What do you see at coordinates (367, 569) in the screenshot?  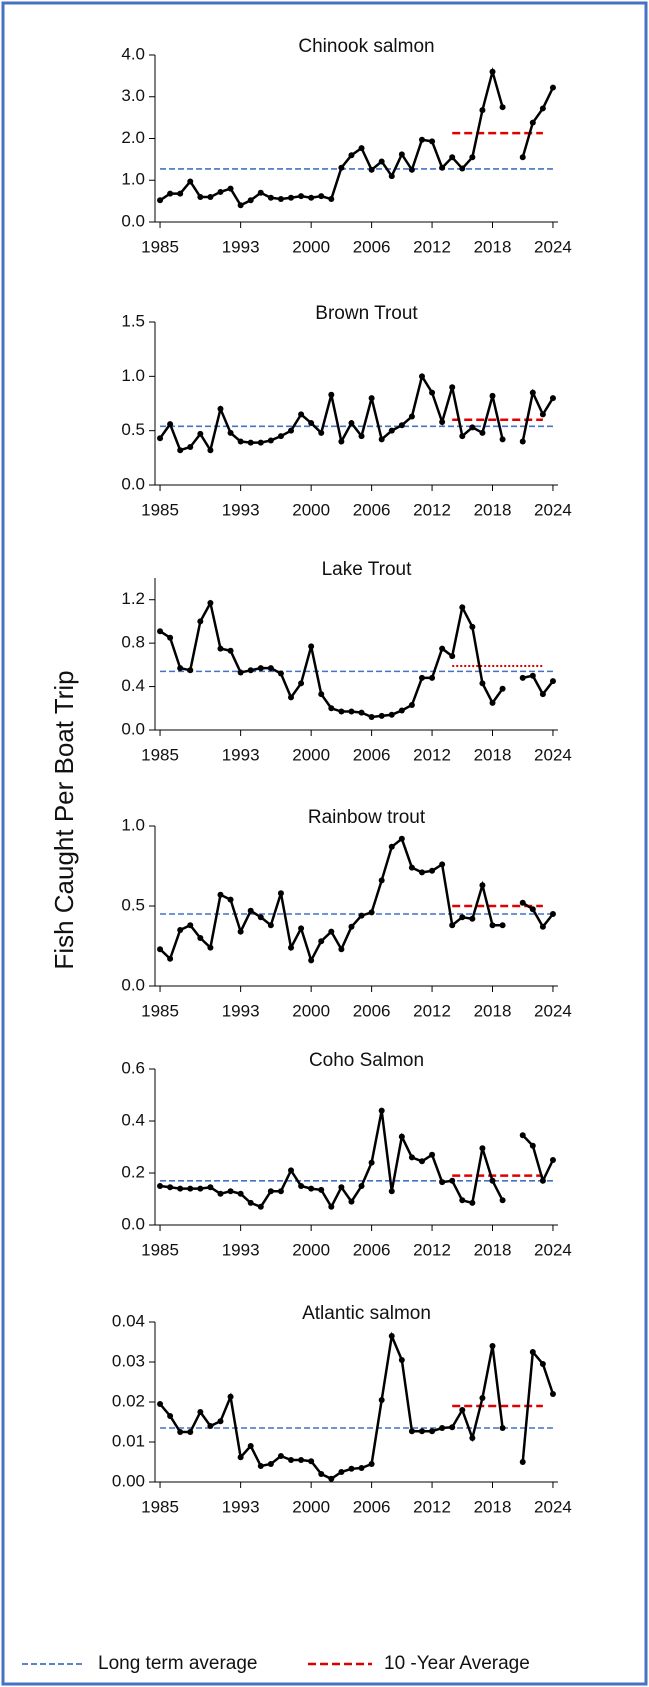 I see `chart-title: Lake Trout` at bounding box center [367, 569].